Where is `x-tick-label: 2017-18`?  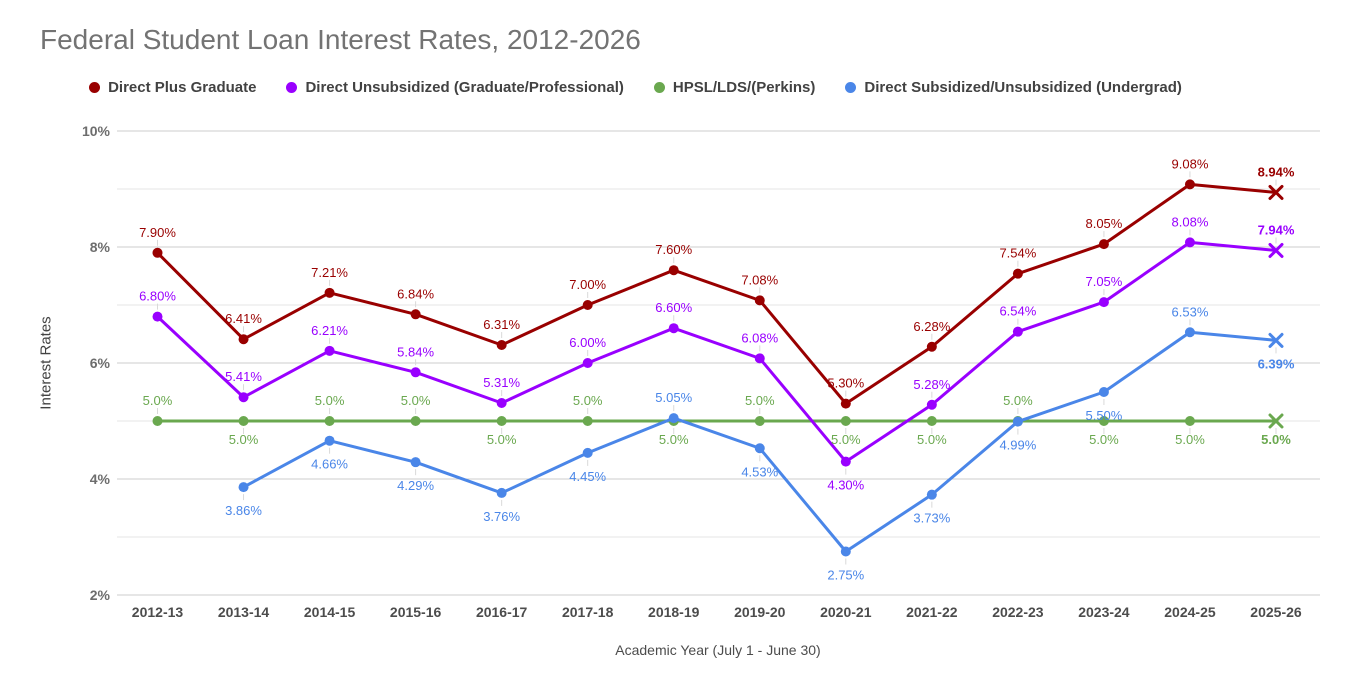 x-tick-label: 2017-18 is located at coordinates (588, 612).